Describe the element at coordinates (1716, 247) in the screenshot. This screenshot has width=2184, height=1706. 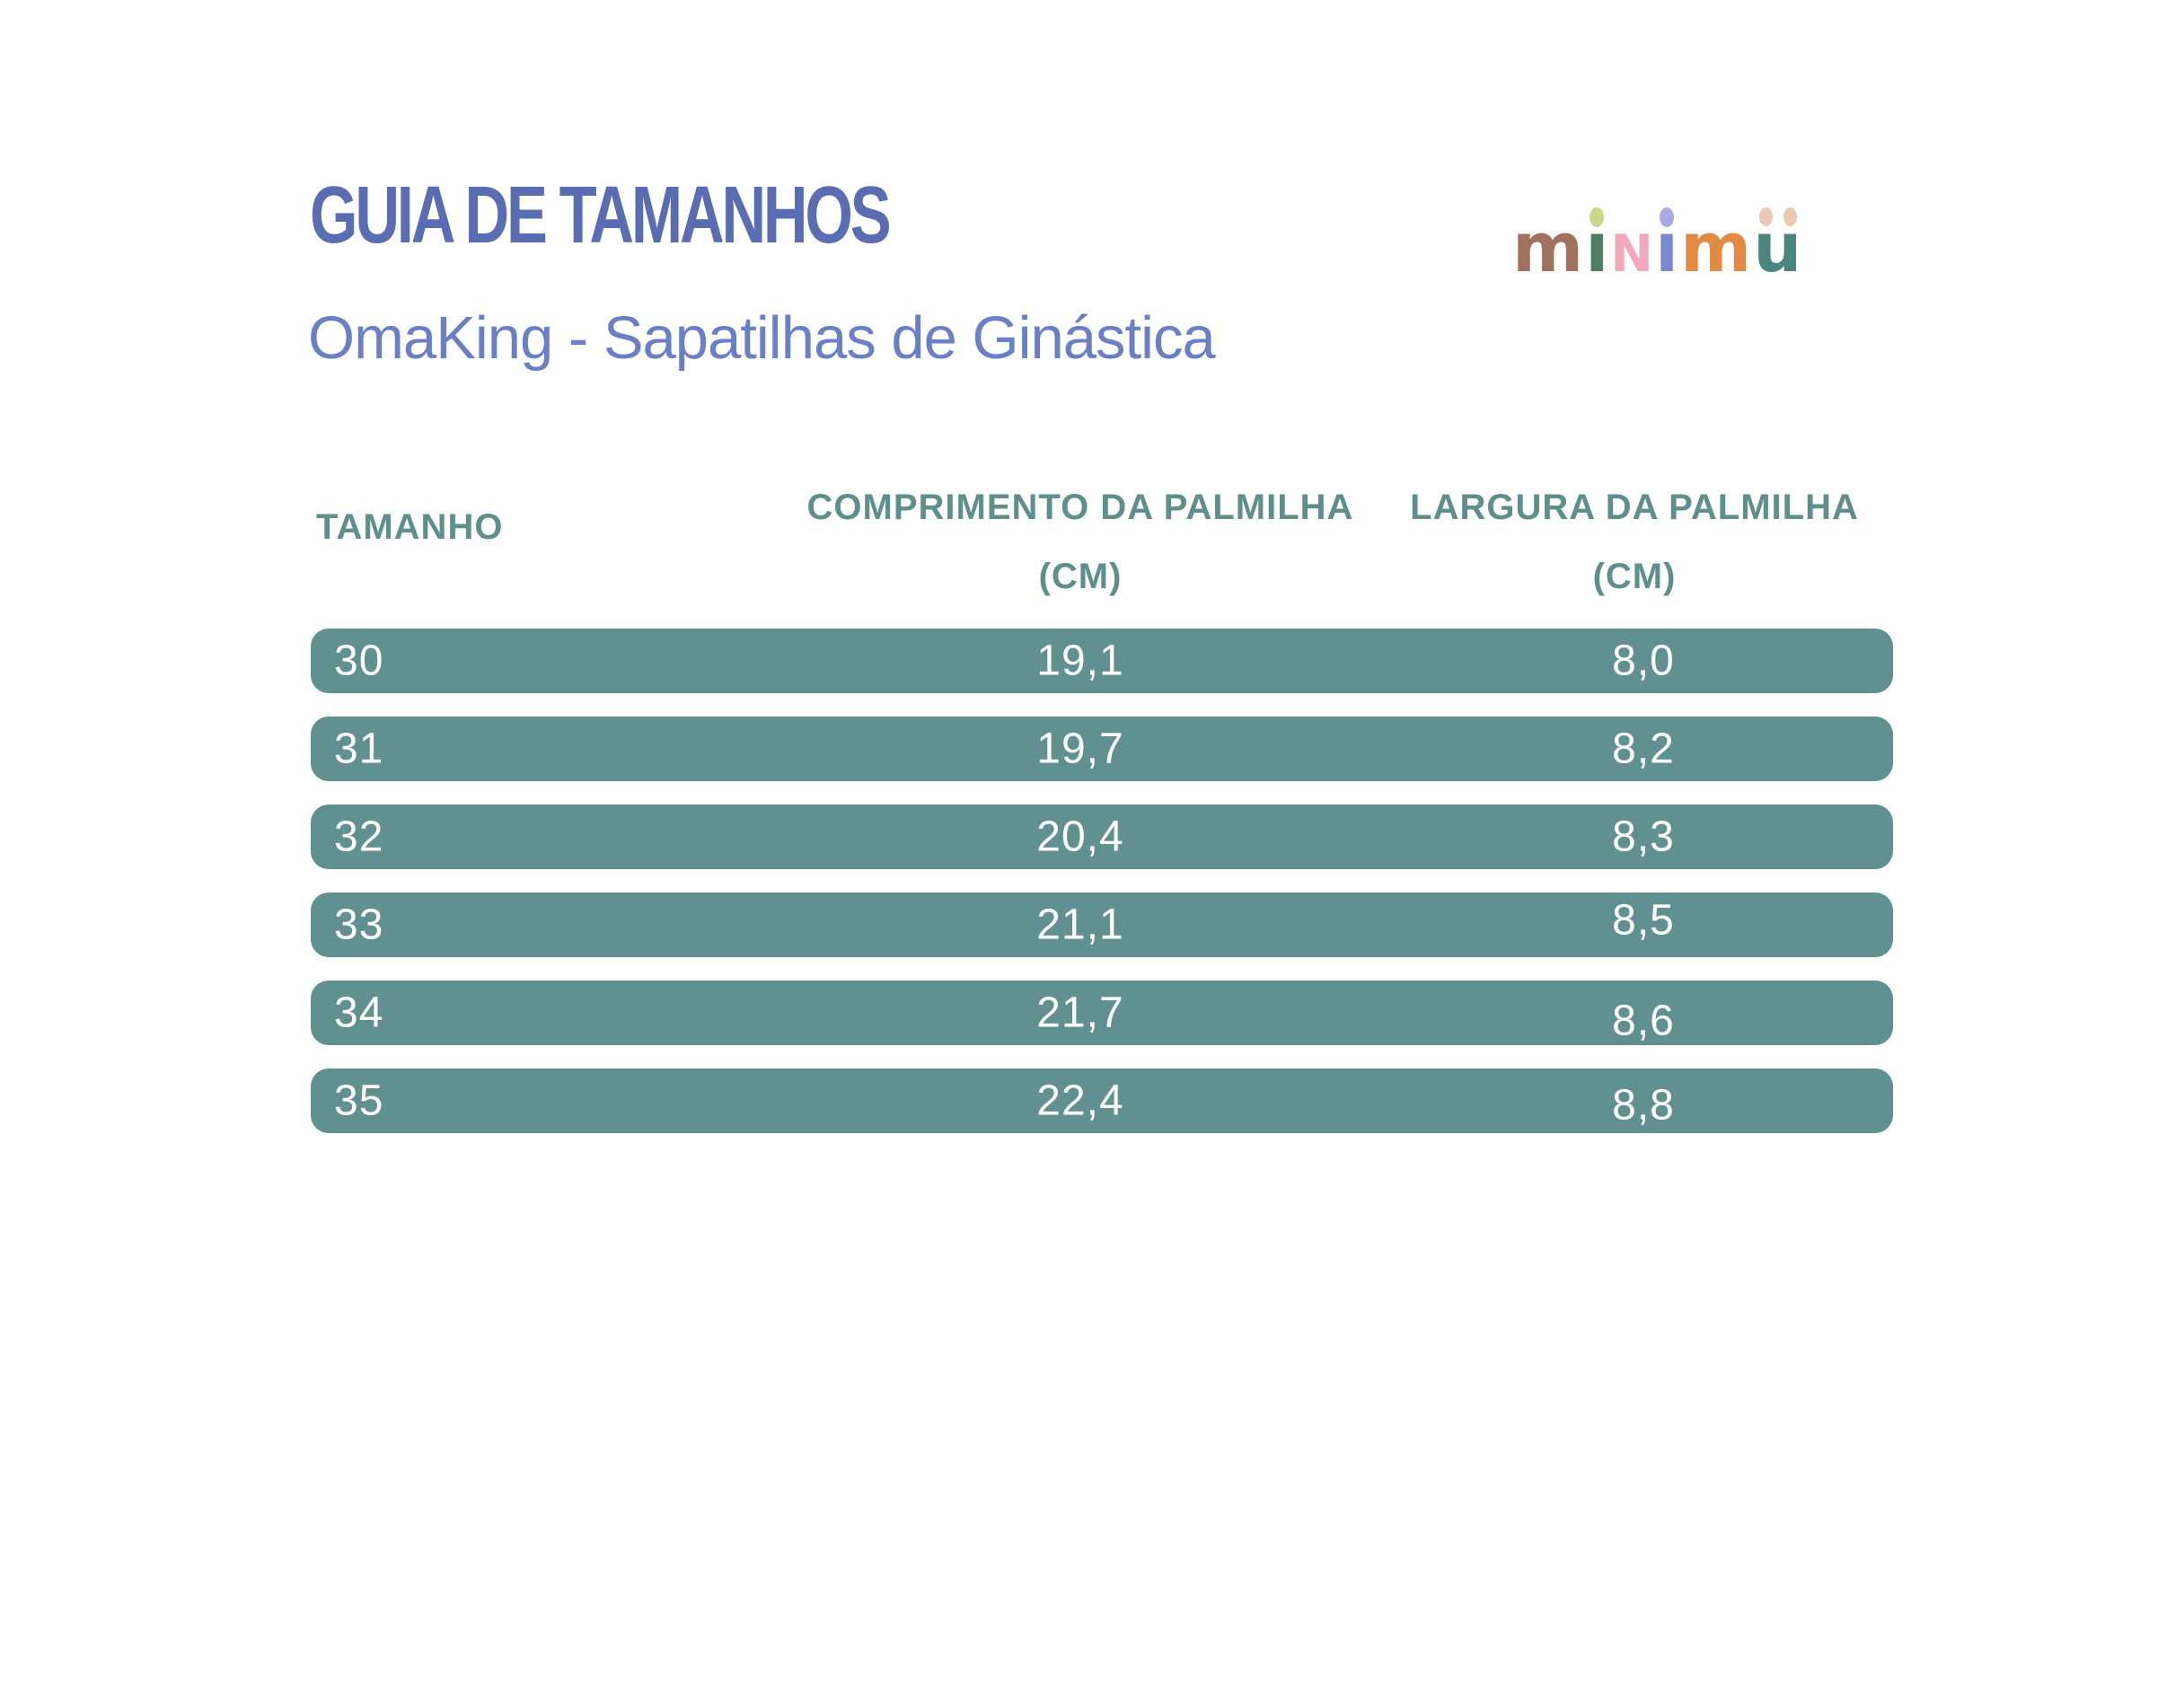
I see `logo-letter-m2: m` at that location.